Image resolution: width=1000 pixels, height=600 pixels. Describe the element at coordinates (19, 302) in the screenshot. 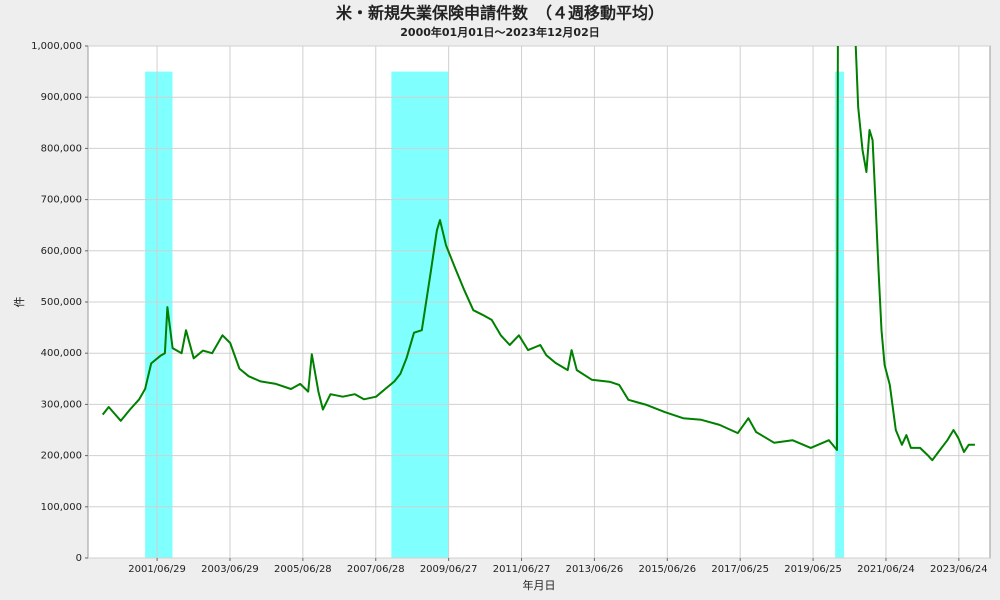

I see `y-axis-label: 件` at that location.